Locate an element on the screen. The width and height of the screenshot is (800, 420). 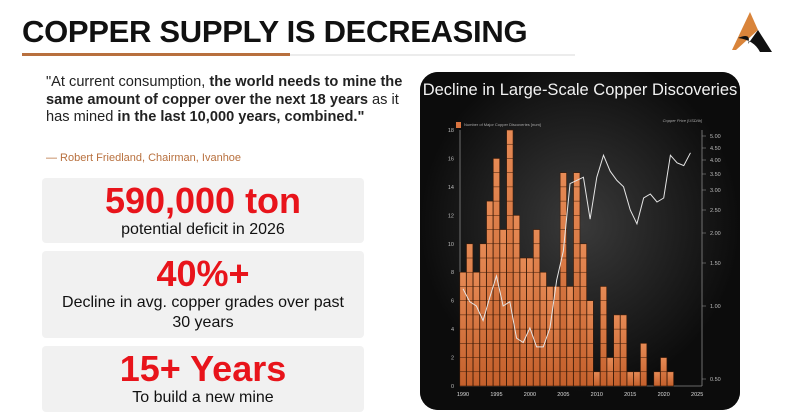
y-right-tick-label: 4.50 is located at coordinates (715, 149).